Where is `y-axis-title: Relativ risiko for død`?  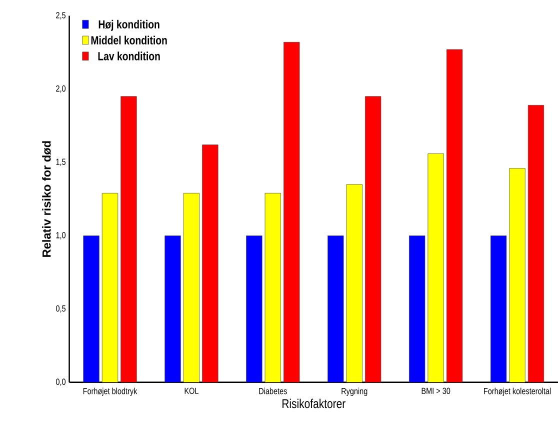
y-axis-title: Relativ risiko for død is located at coordinates (46, 199).